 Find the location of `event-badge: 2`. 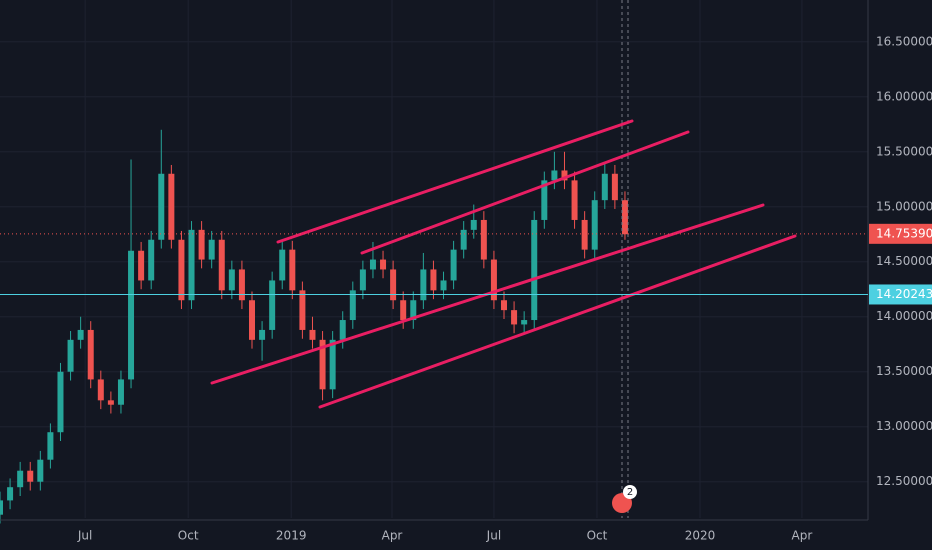

event-badge: 2 is located at coordinates (624, 499).